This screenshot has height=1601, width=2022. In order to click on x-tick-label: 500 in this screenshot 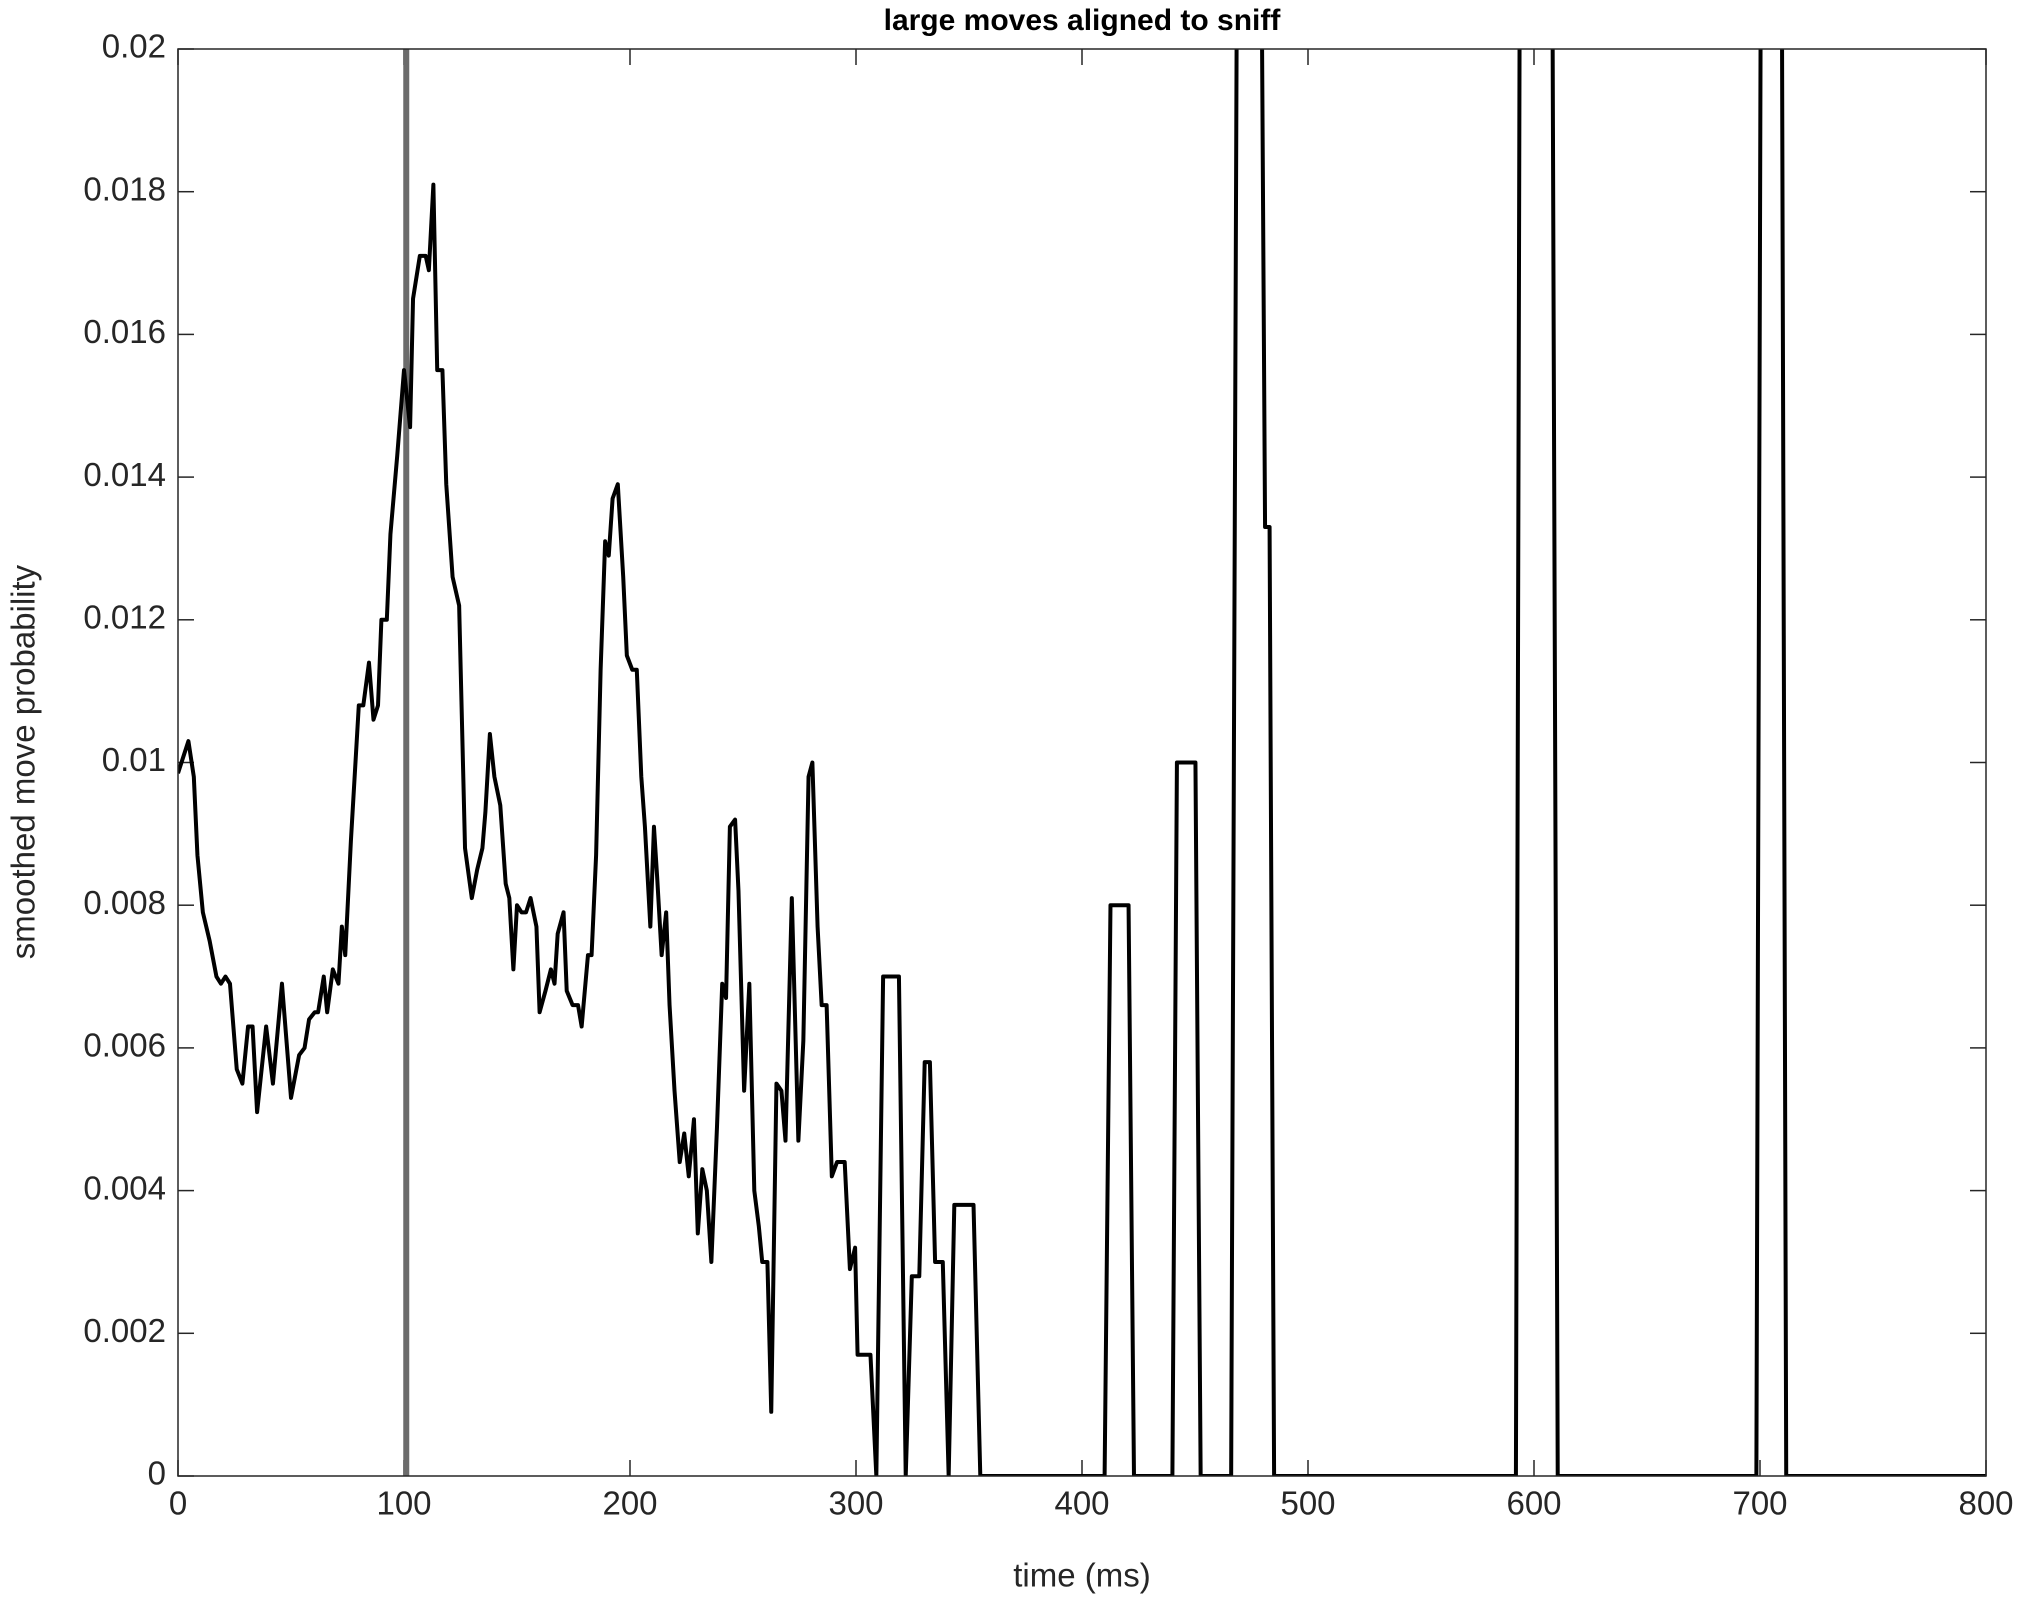, I will do `click(1307, 1503)`.